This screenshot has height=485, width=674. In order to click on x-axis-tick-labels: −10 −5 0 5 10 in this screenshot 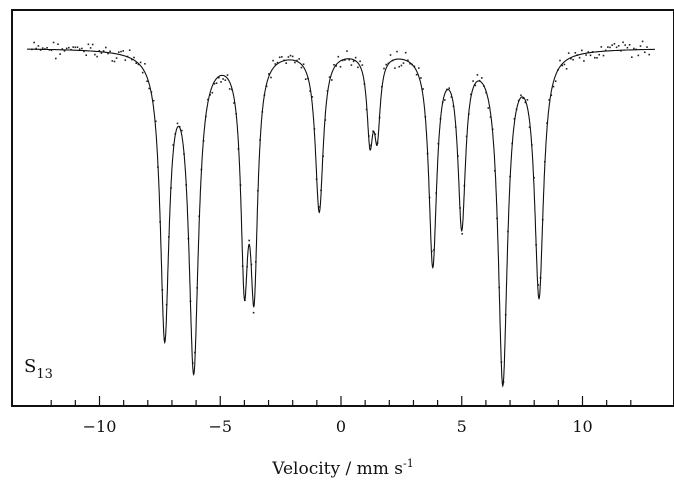, I will do `click(338, 426)`.